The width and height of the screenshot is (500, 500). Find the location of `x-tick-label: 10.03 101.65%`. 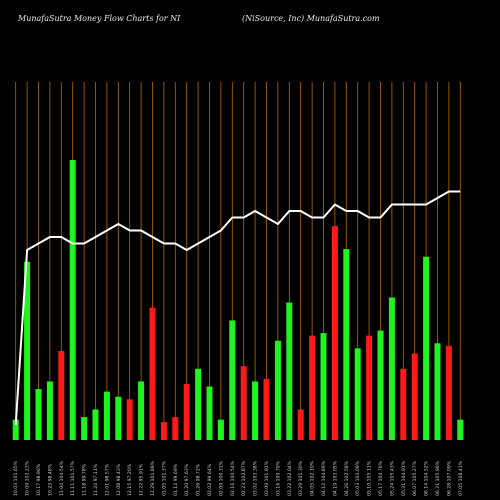

x-tick-label: 10.03 101.65% is located at coordinates (16, 478).